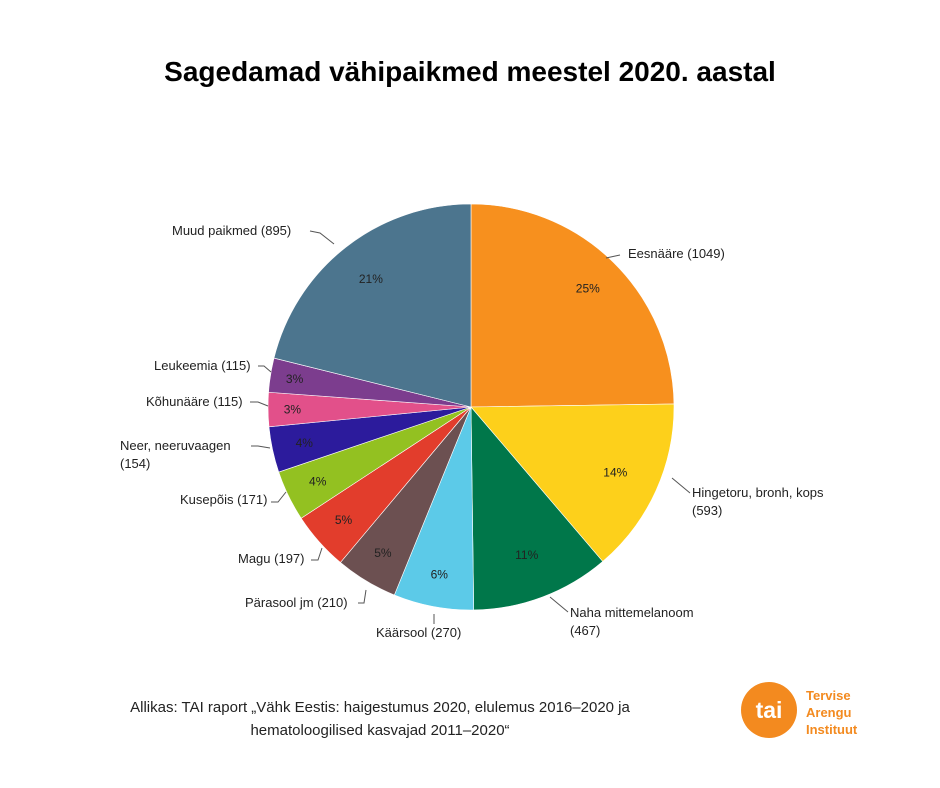 The height and width of the screenshot is (788, 940). I want to click on source-line-2: hematoloogilised kasvajad 2011–2020“, so click(380, 730).